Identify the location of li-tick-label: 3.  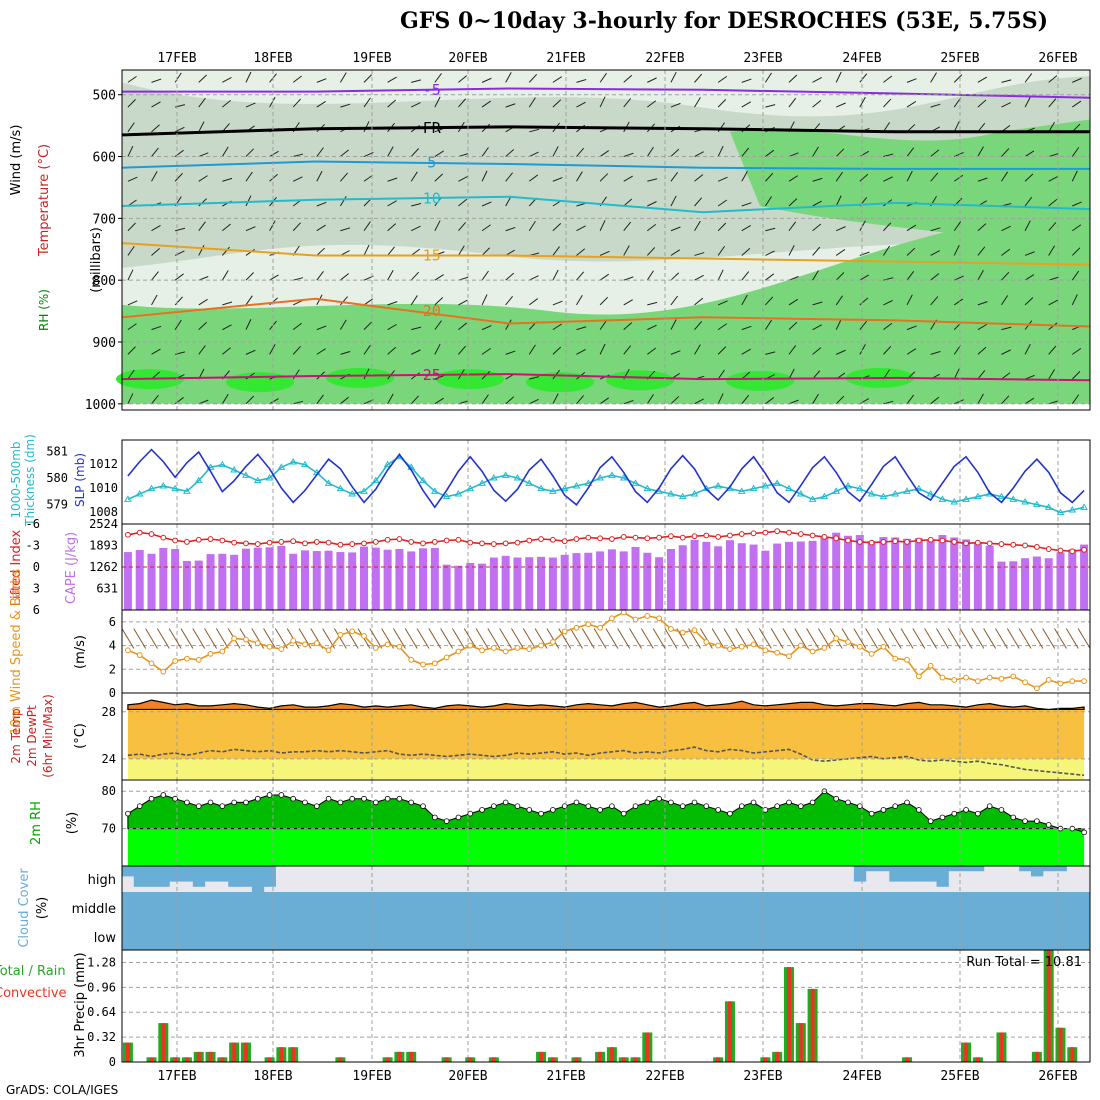
(36, 589).